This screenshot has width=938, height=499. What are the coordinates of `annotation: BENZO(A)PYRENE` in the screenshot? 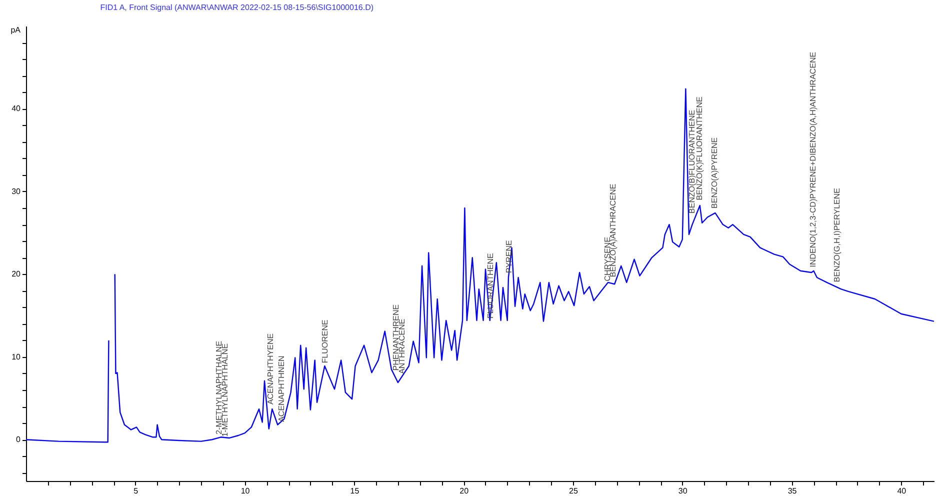 It's located at (715, 172).